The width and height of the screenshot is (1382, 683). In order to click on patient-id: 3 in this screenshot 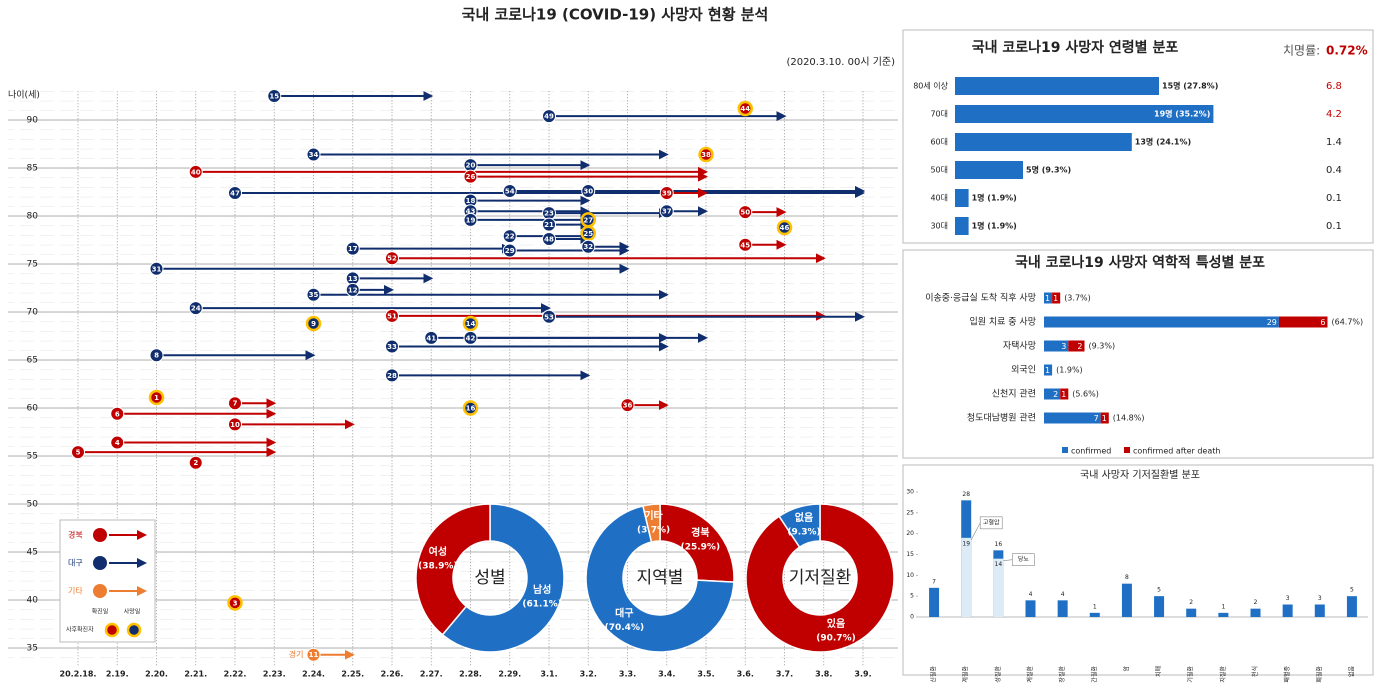, I will do `click(235, 603)`.